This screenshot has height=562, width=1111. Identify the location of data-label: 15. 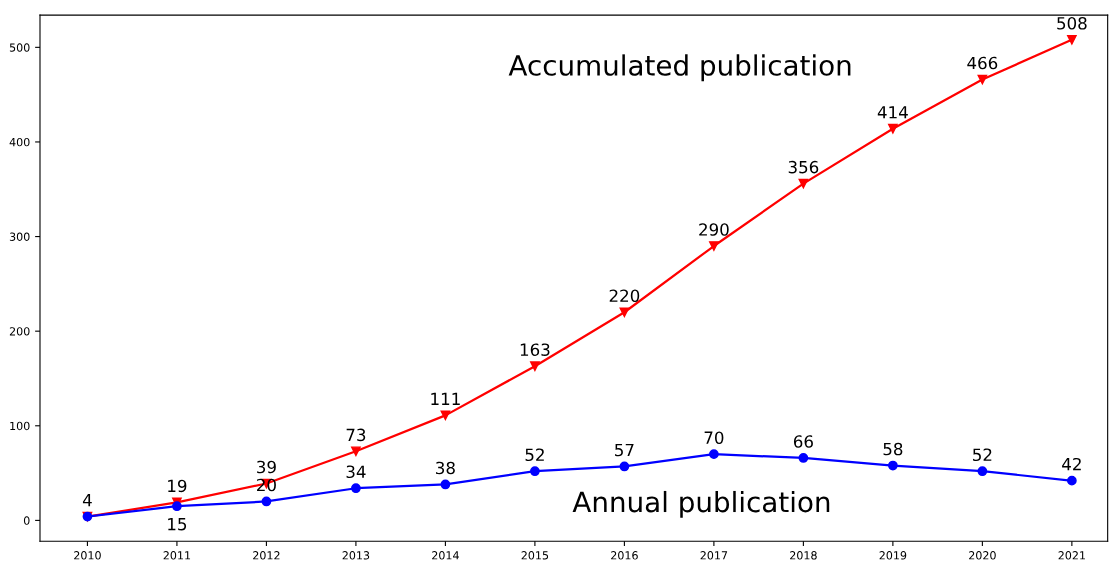
(177, 524).